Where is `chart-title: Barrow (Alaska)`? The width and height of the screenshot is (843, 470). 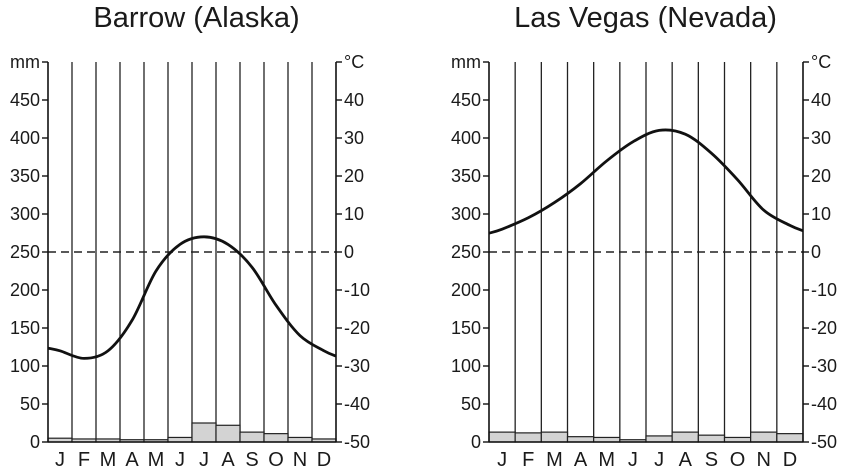 chart-title: Barrow (Alaska) is located at coordinates (196, 18).